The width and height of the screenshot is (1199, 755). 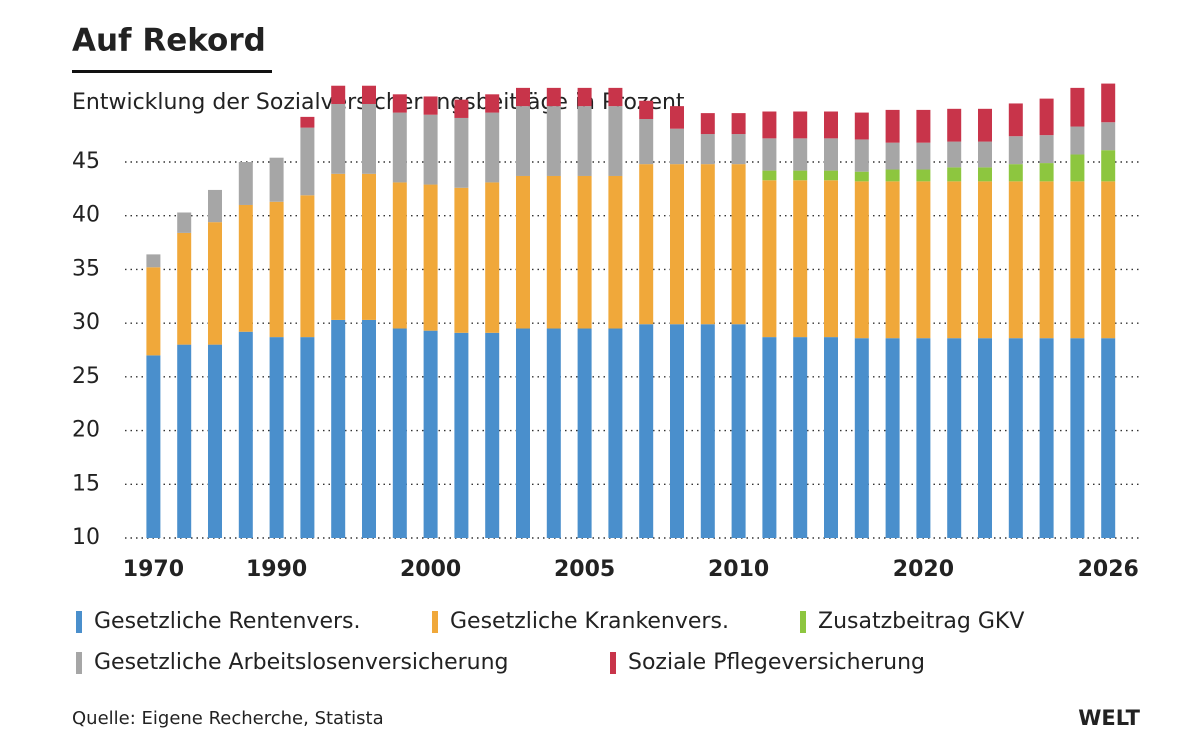 What do you see at coordinates (584, 569) in the screenshot?
I see `x-tick-label: 2005` at bounding box center [584, 569].